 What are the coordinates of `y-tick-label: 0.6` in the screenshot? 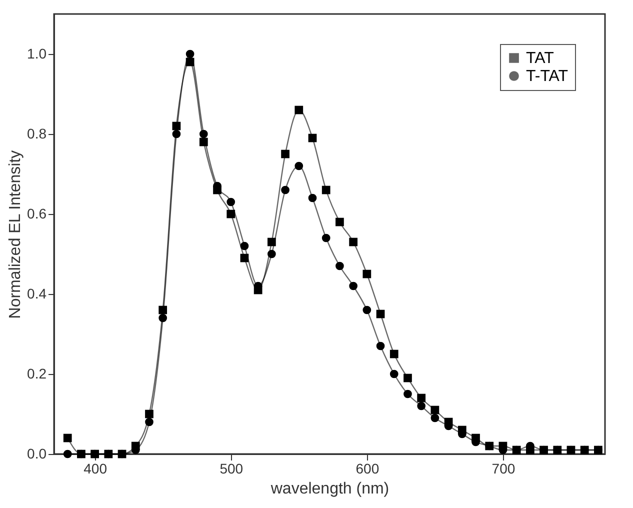 It's located at (37, 214).